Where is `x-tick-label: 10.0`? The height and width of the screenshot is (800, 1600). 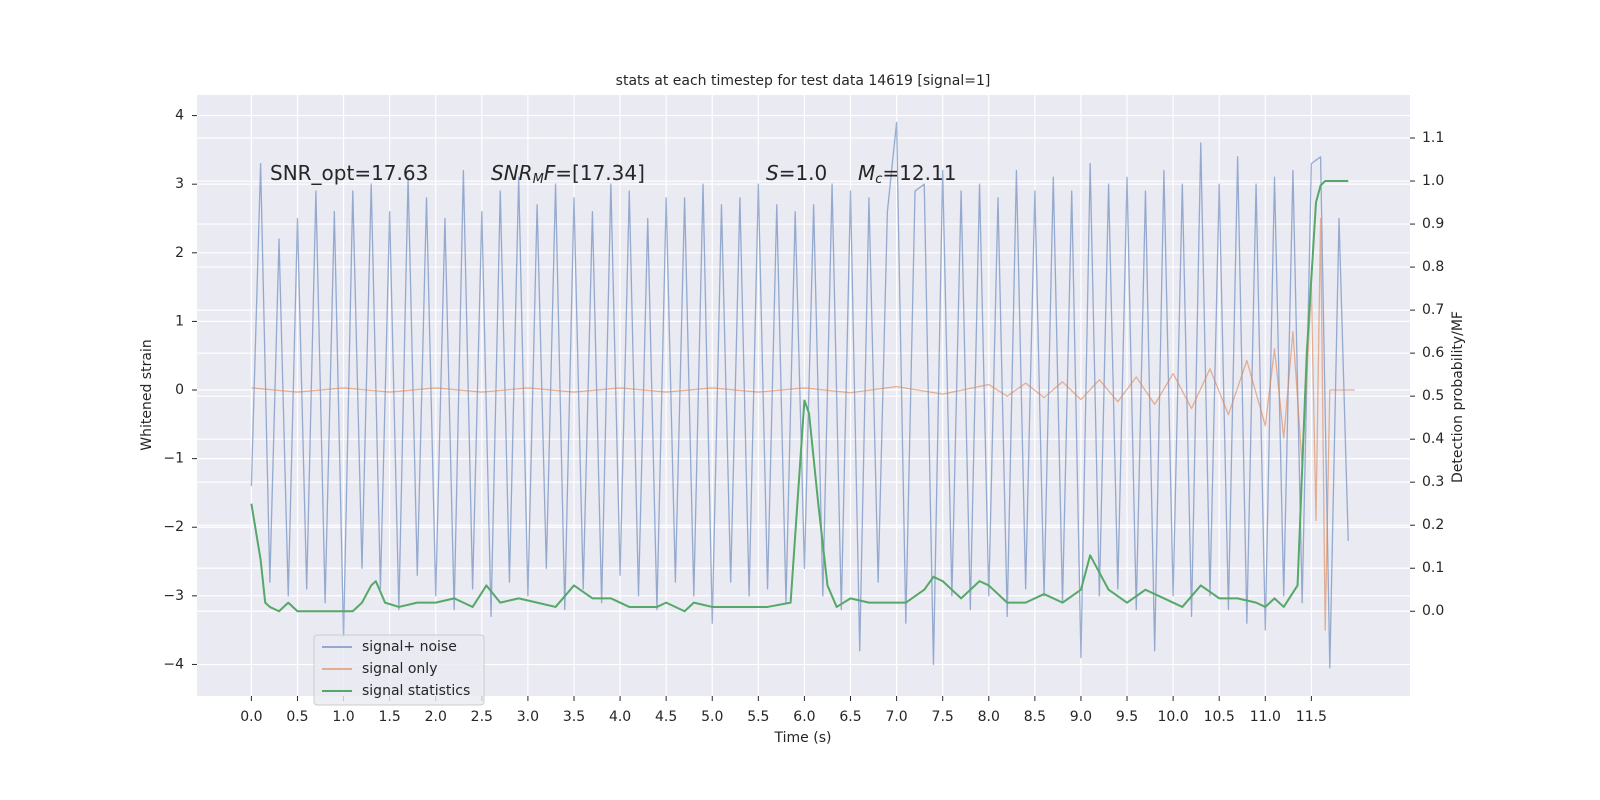 x-tick-label: 10.0 is located at coordinates (1173, 717).